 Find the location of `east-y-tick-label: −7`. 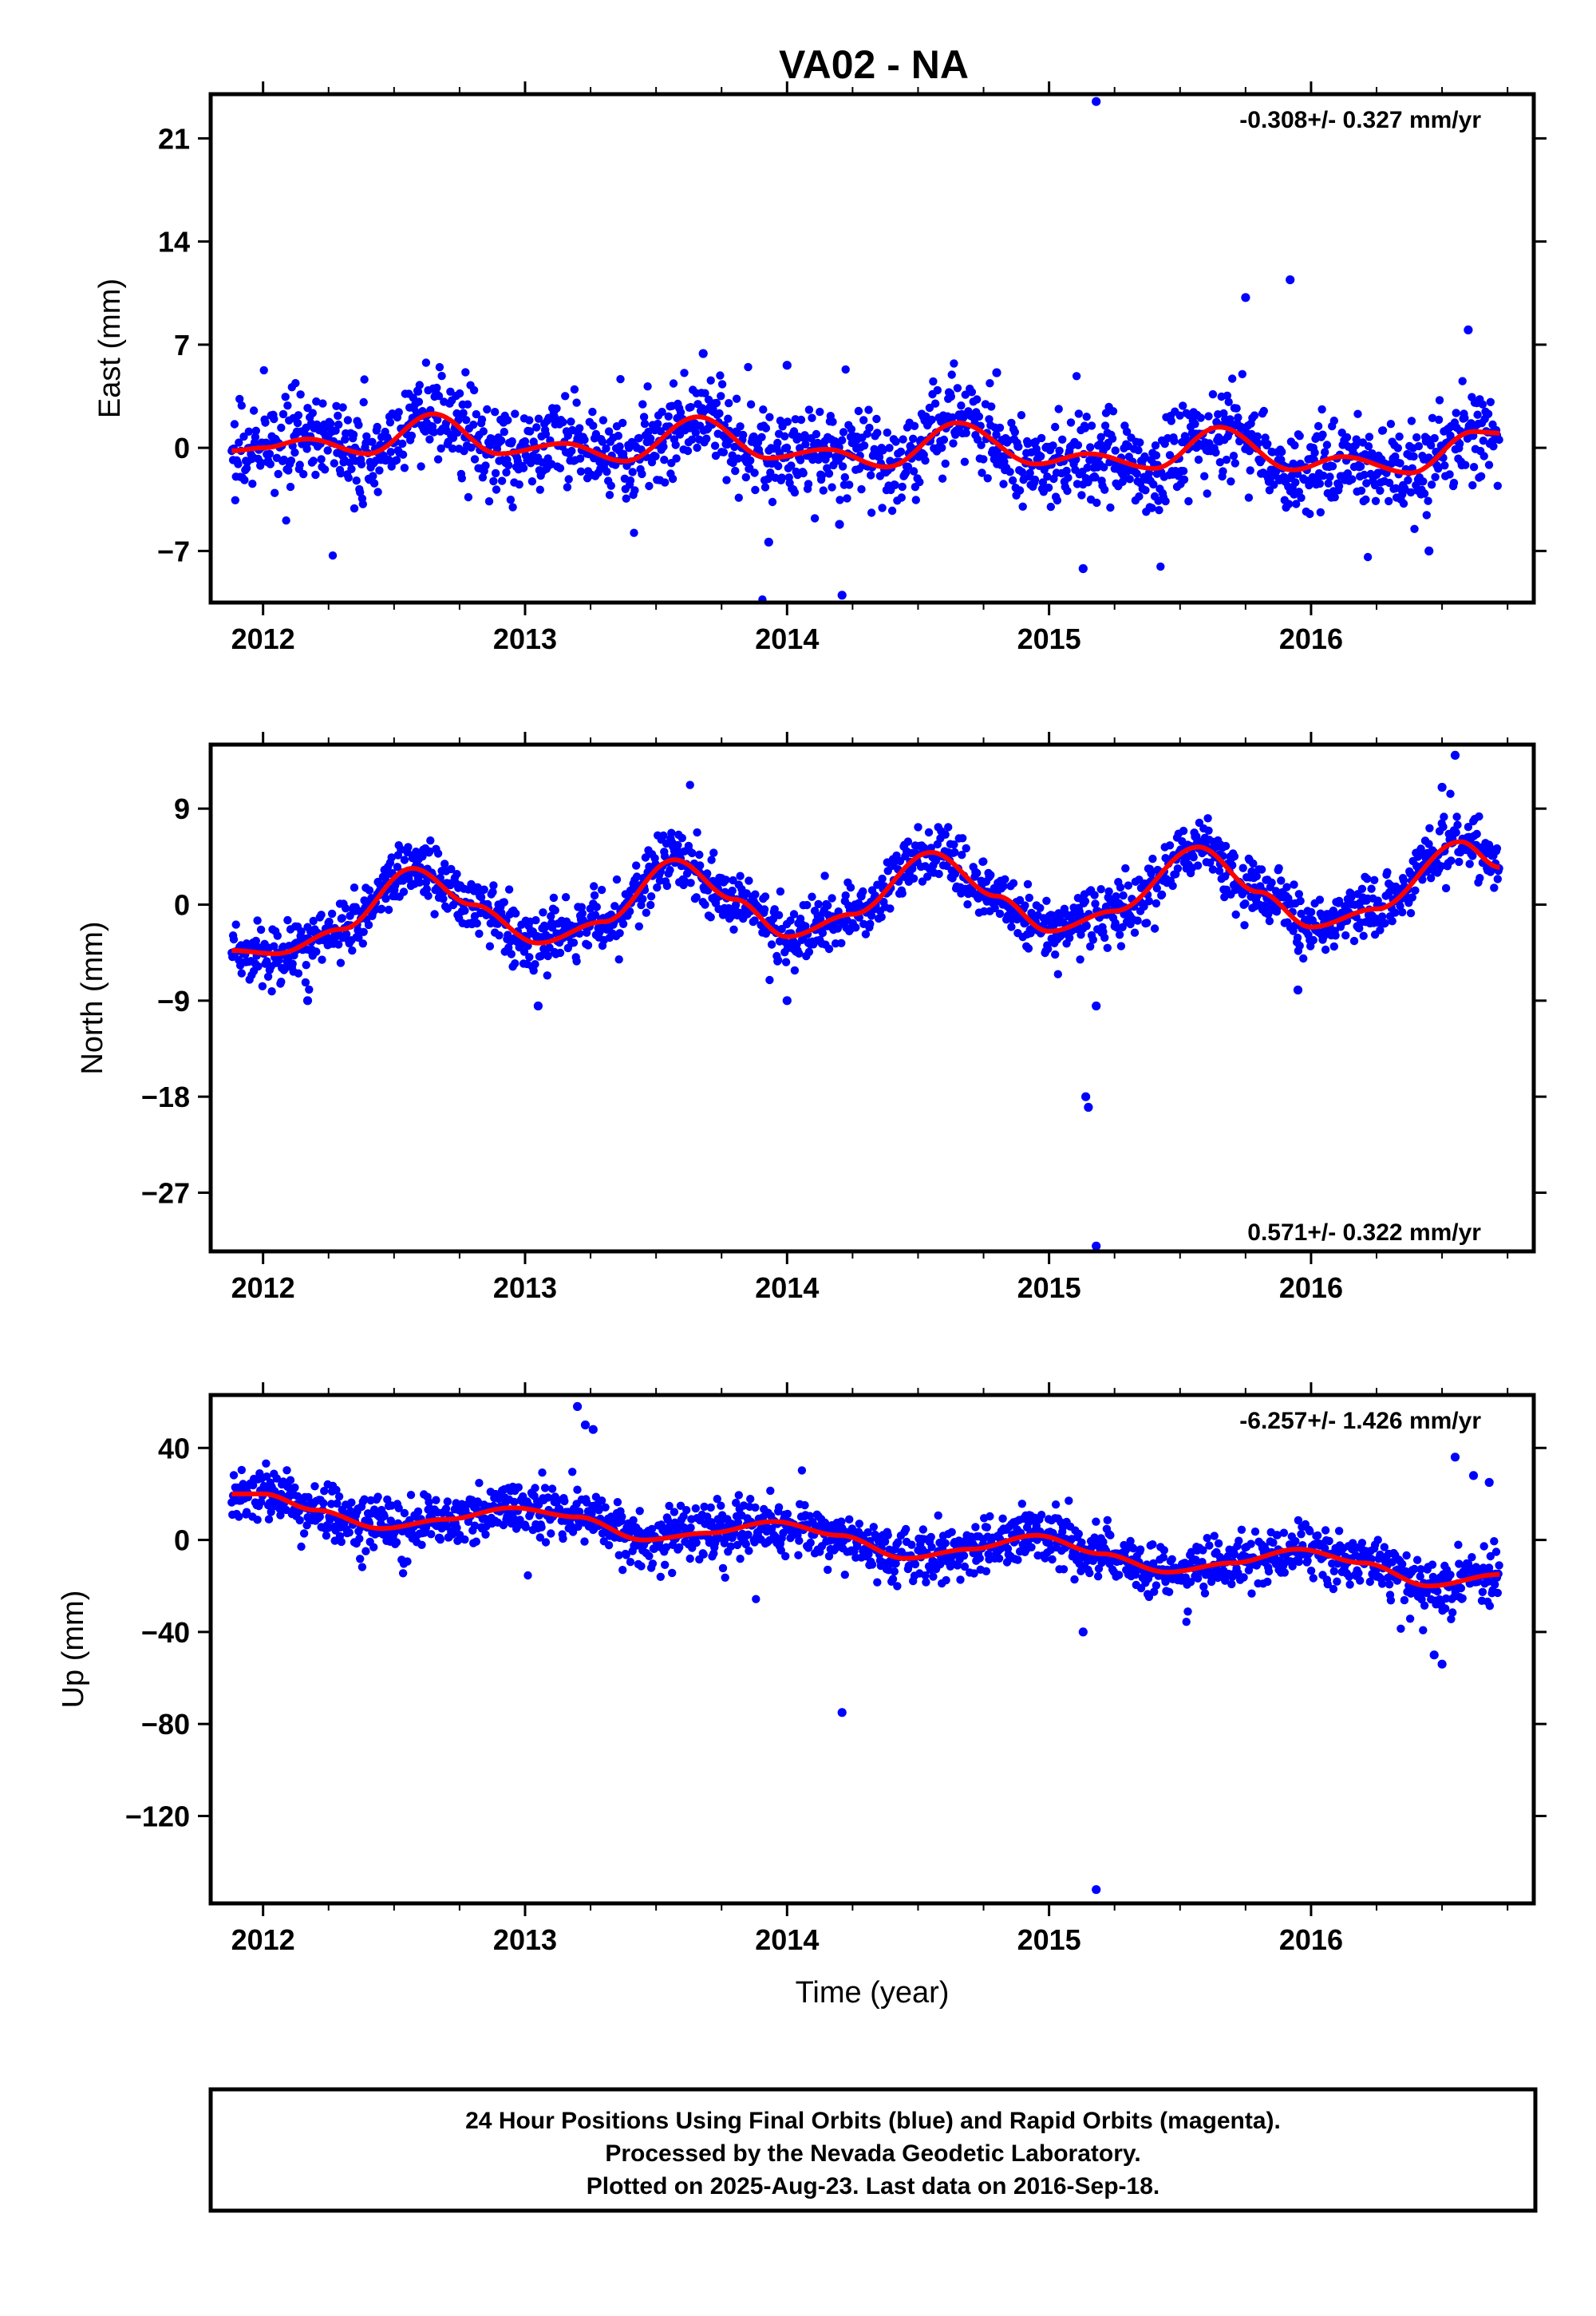

east-y-tick-label: −7 is located at coordinates (173, 551).